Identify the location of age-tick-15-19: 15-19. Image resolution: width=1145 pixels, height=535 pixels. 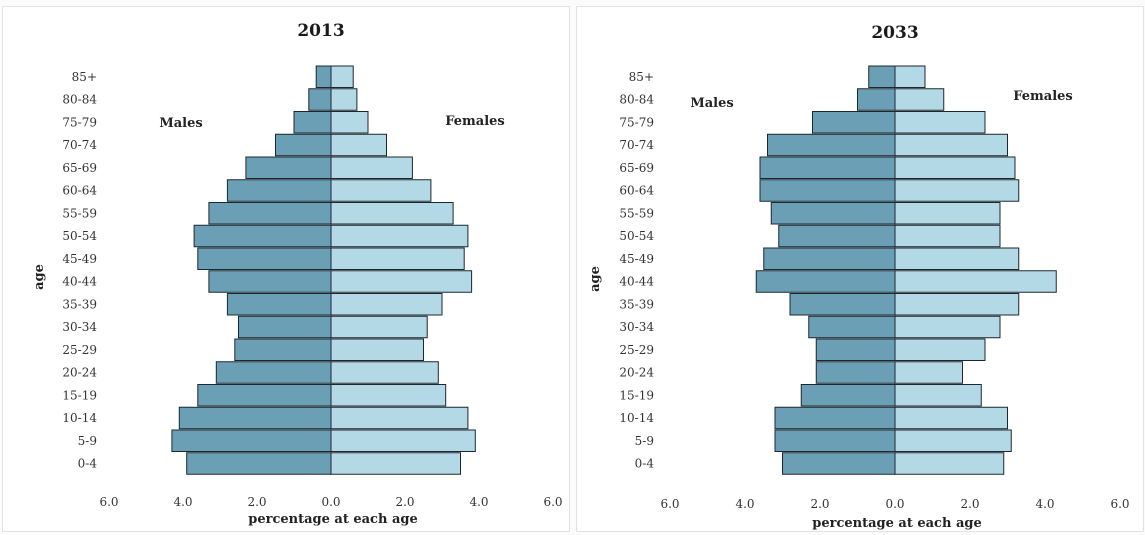
(636, 395).